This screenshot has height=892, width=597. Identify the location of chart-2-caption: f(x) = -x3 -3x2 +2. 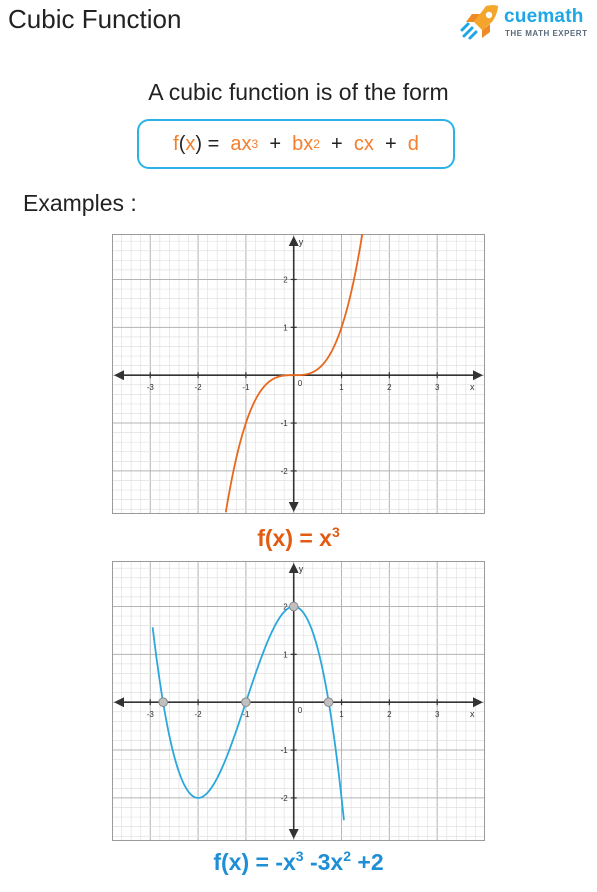
(298, 862).